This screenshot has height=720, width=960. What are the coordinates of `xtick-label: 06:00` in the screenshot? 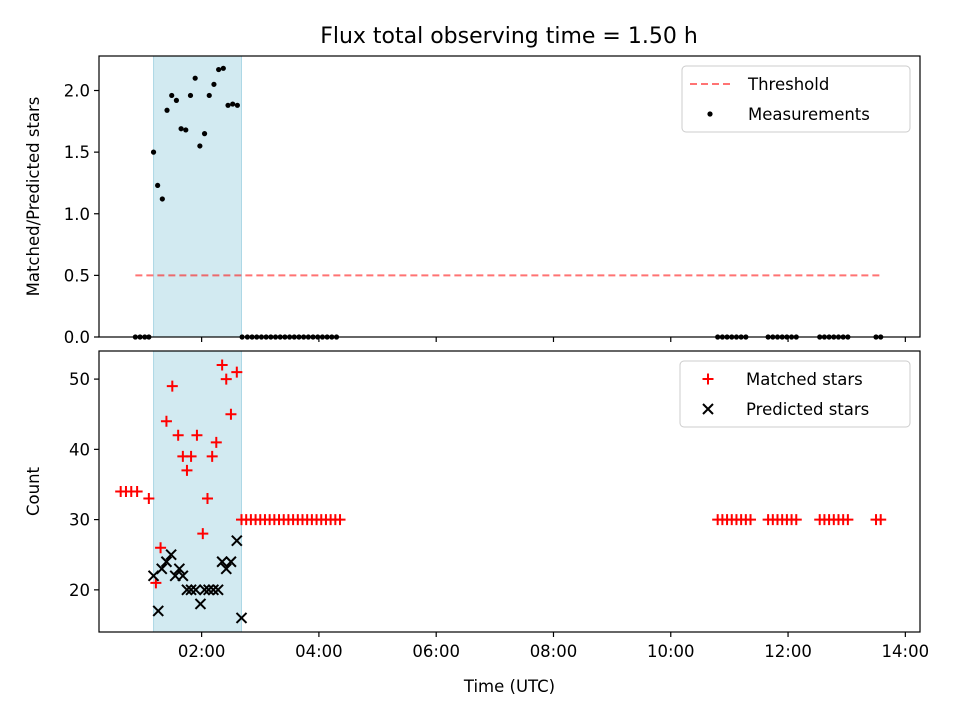 It's located at (436, 651).